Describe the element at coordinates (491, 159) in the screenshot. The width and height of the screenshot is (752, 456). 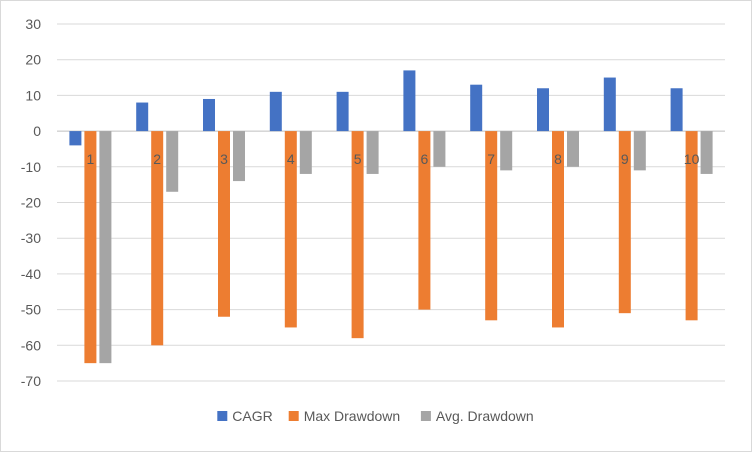
I see `x-tick-label: 7` at that location.